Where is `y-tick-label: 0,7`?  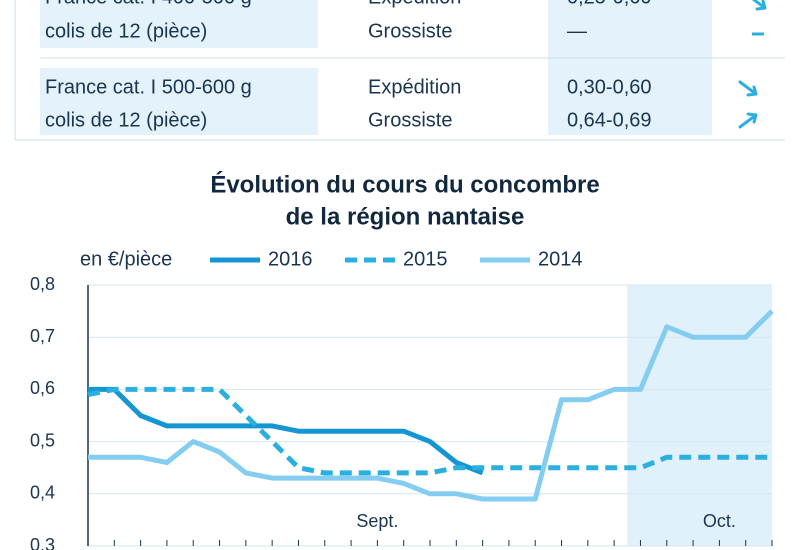
y-tick-label: 0,7 is located at coordinates (42, 336).